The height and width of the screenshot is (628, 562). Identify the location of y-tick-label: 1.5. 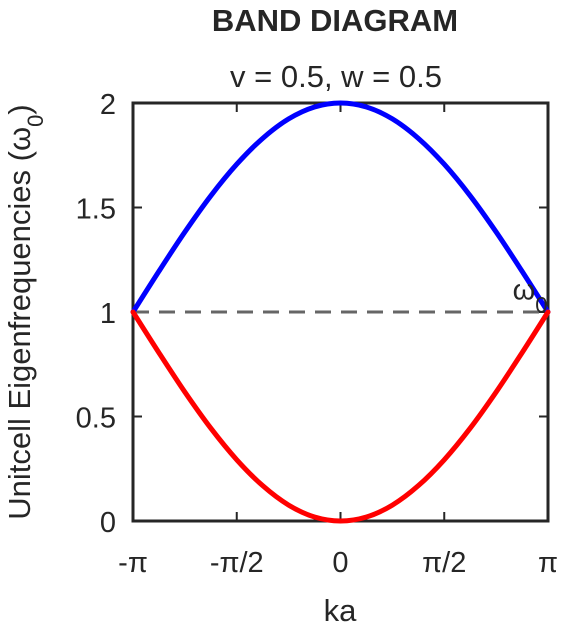
(96, 210).